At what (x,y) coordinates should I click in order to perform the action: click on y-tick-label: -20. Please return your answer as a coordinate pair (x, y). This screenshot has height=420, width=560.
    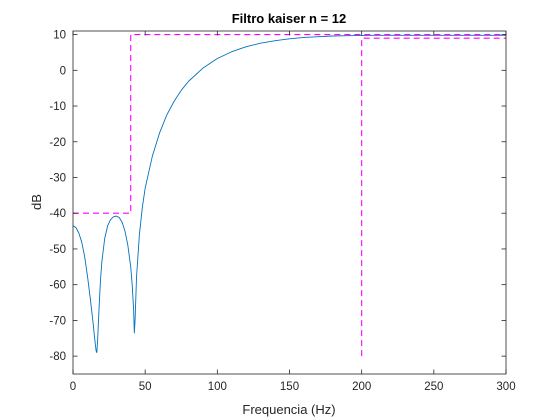
    Looking at the image, I should click on (57, 143).